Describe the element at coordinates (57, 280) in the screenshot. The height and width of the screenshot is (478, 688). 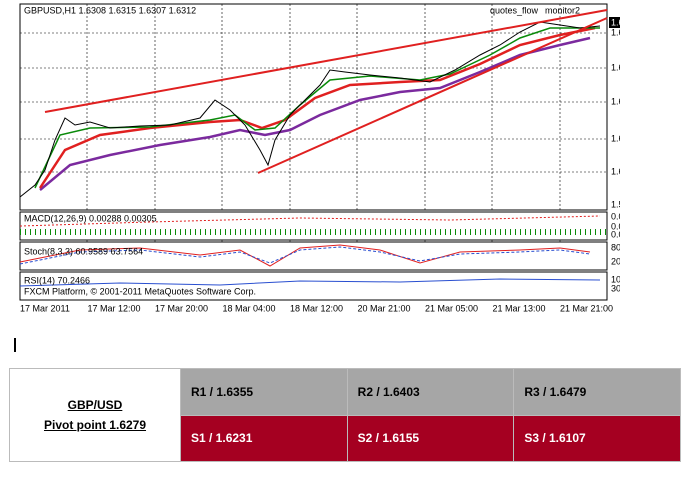
I see `rsi-label: RSI(14) 70.2466` at that location.